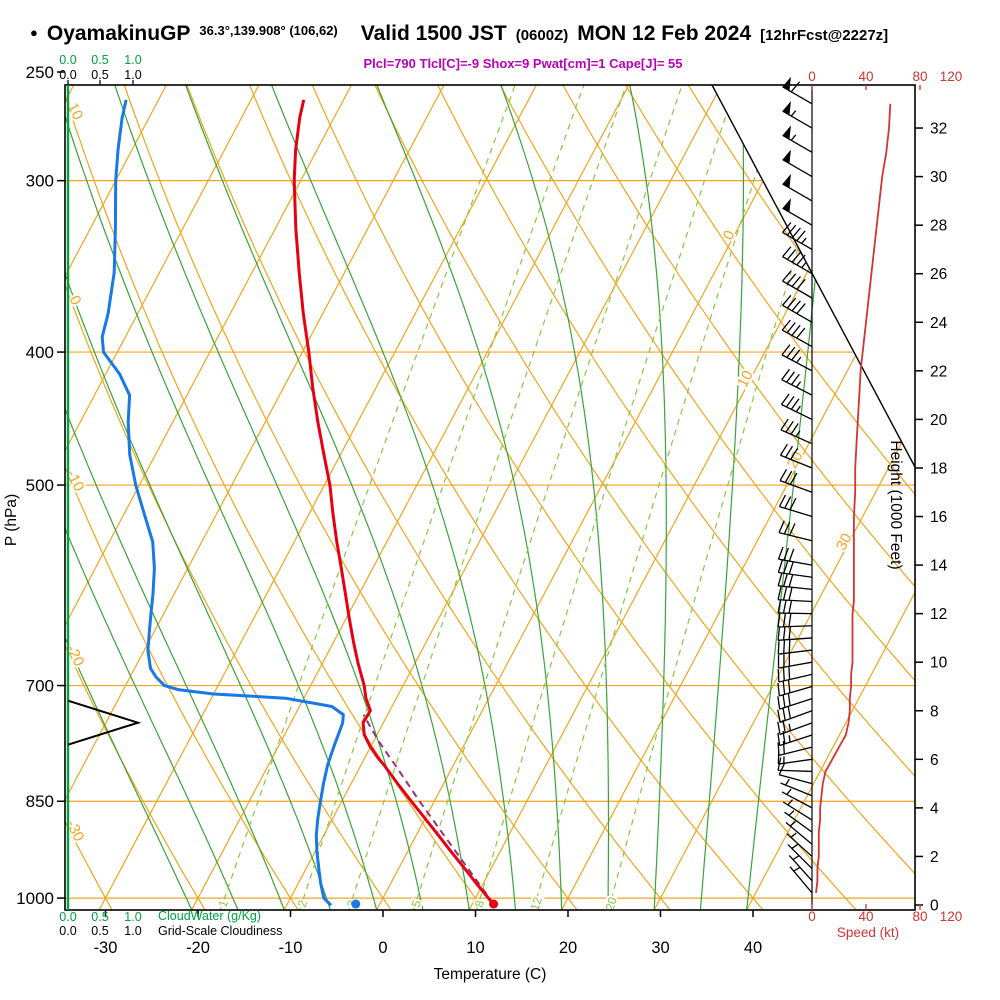 The image size is (1000, 1000). Describe the element at coordinates (664, 33) in the screenshot. I see `valid-date: MON 12 Feb 2024` at that location.